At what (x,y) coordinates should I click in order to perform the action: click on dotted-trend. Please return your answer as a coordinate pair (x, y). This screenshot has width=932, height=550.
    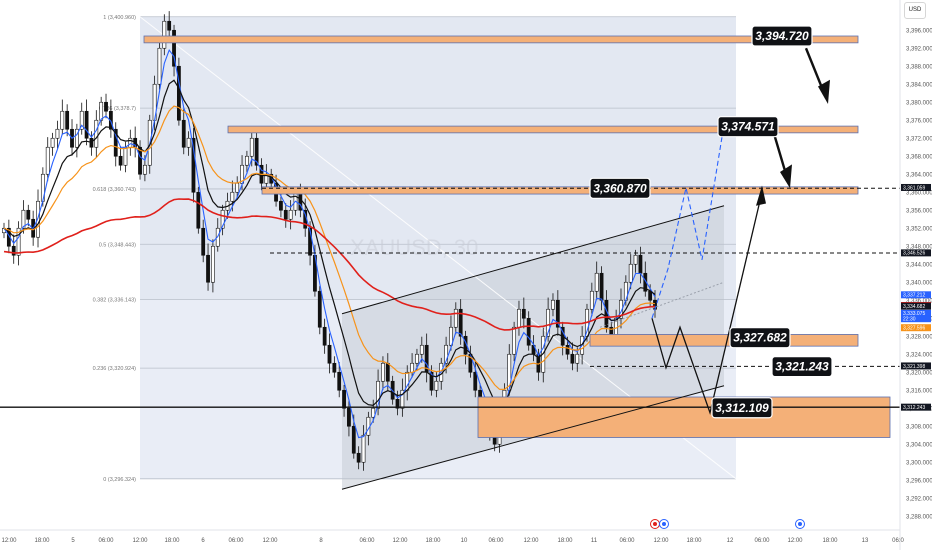
    Looking at the image, I should click on (662, 304).